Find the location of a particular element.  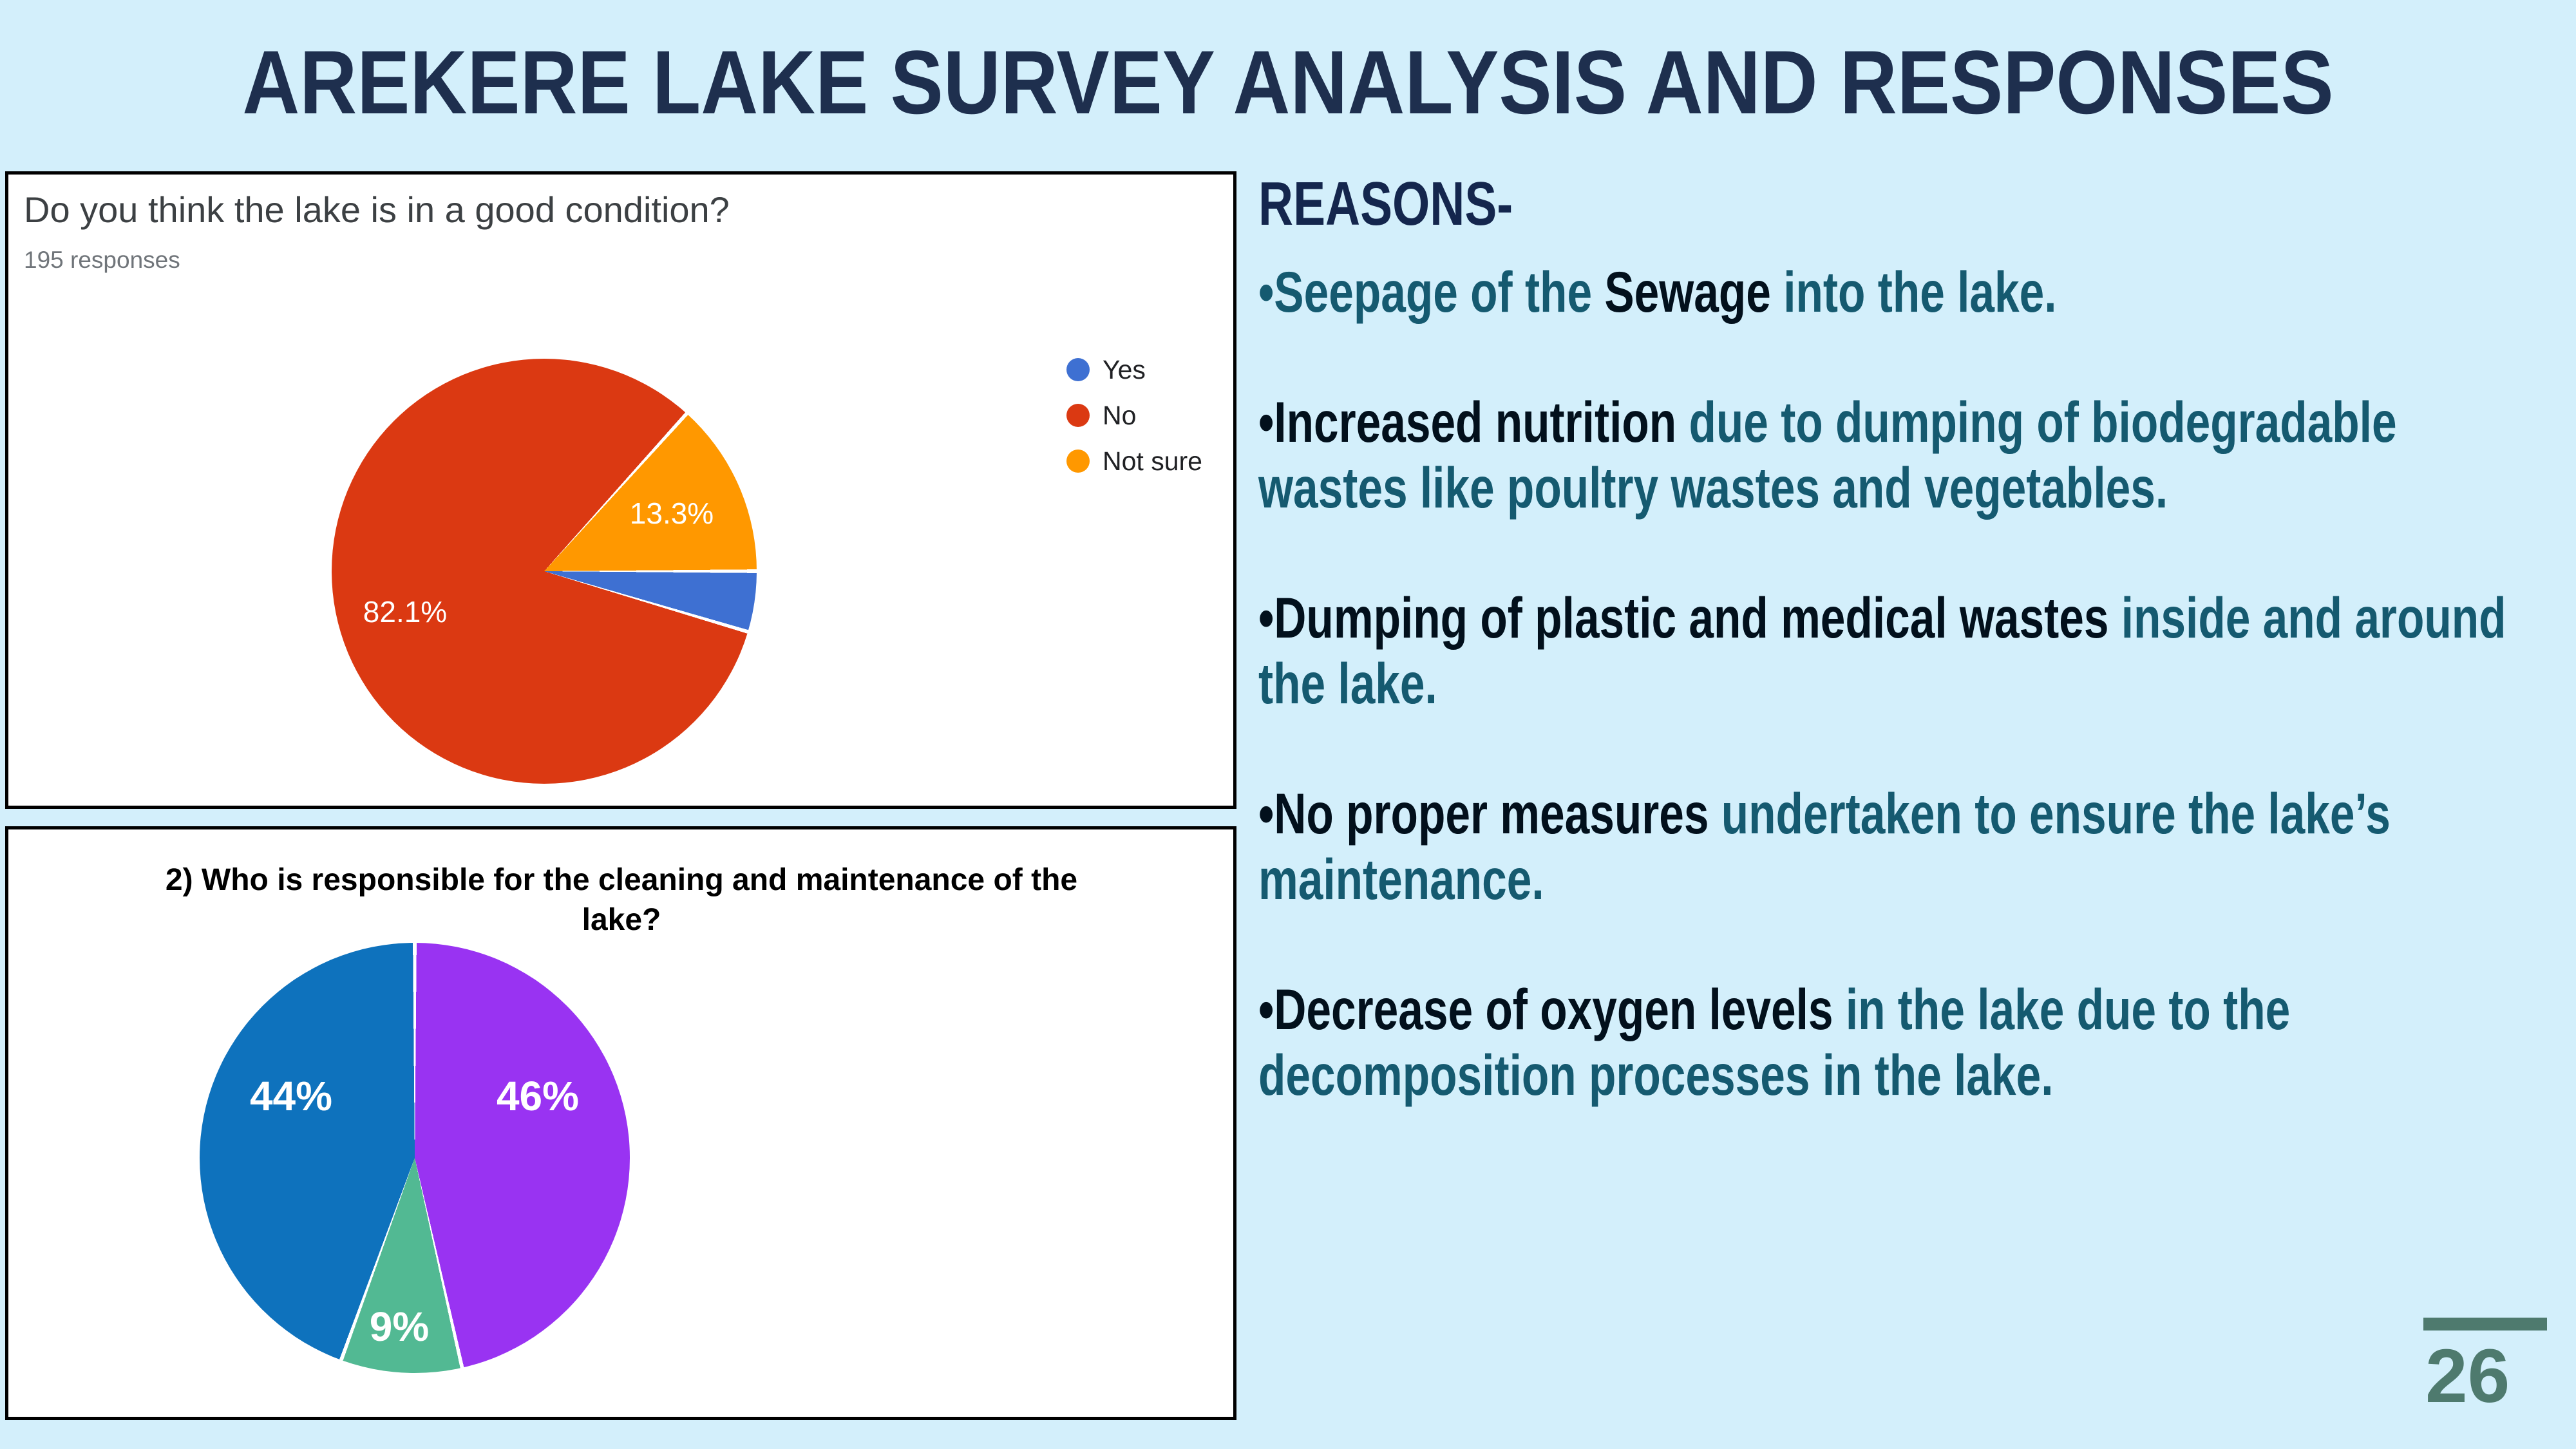

legend-item-yes: Yes is located at coordinates (1134, 370).